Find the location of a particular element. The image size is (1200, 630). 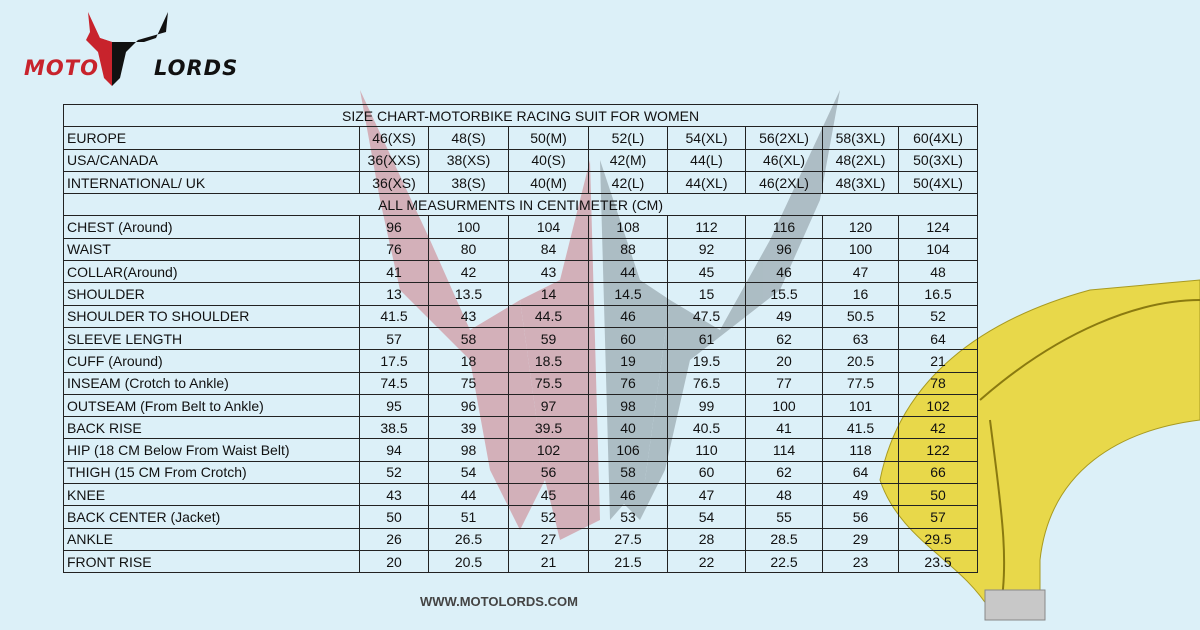

bull-head-icon is located at coordinates (127, 49).